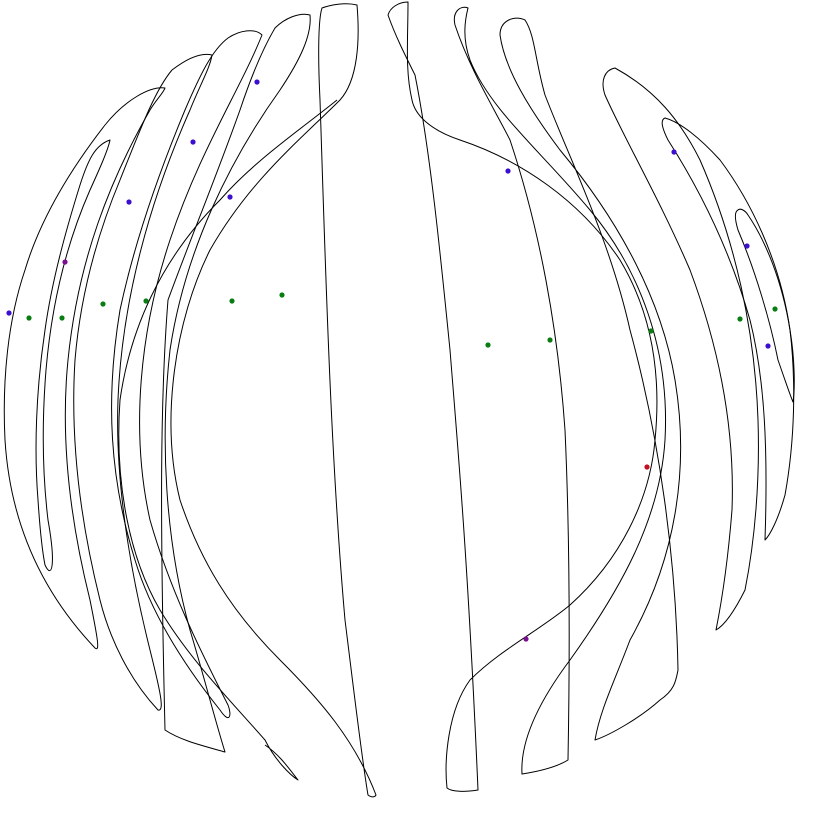 The image size is (820, 819). What do you see at coordinates (647, 467) in the screenshot?
I see `marker-dot-red` at bounding box center [647, 467].